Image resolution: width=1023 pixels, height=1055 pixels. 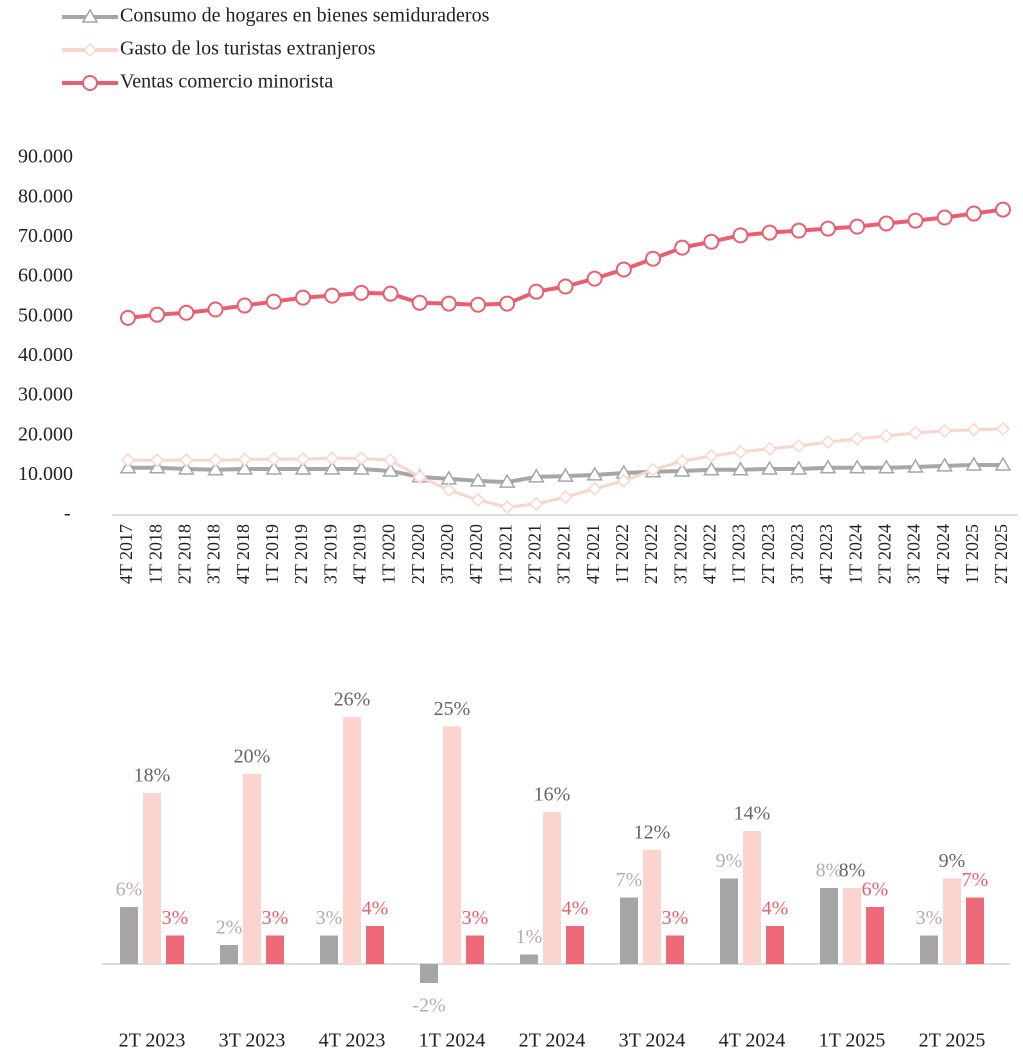 What do you see at coordinates (272, 554) in the screenshot?
I see `x-tick-label: 1T 2019` at bounding box center [272, 554].